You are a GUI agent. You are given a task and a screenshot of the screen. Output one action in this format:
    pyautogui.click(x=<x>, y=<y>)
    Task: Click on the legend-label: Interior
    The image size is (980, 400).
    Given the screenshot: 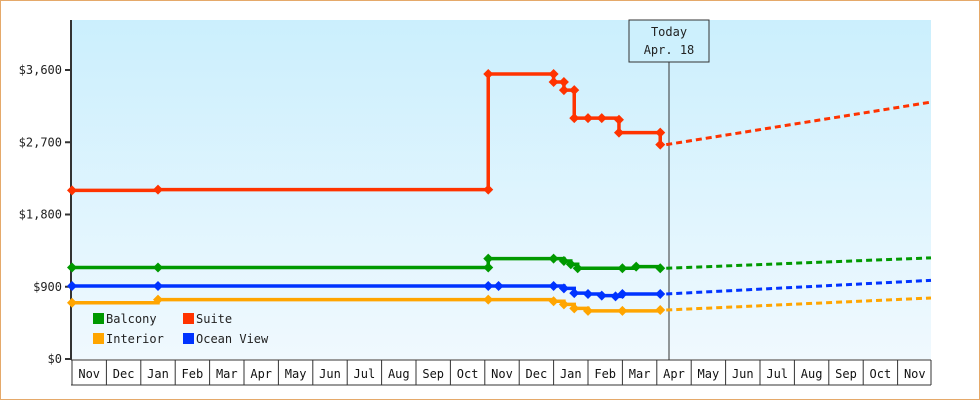 What is the action you would take?
    pyautogui.click(x=135, y=339)
    